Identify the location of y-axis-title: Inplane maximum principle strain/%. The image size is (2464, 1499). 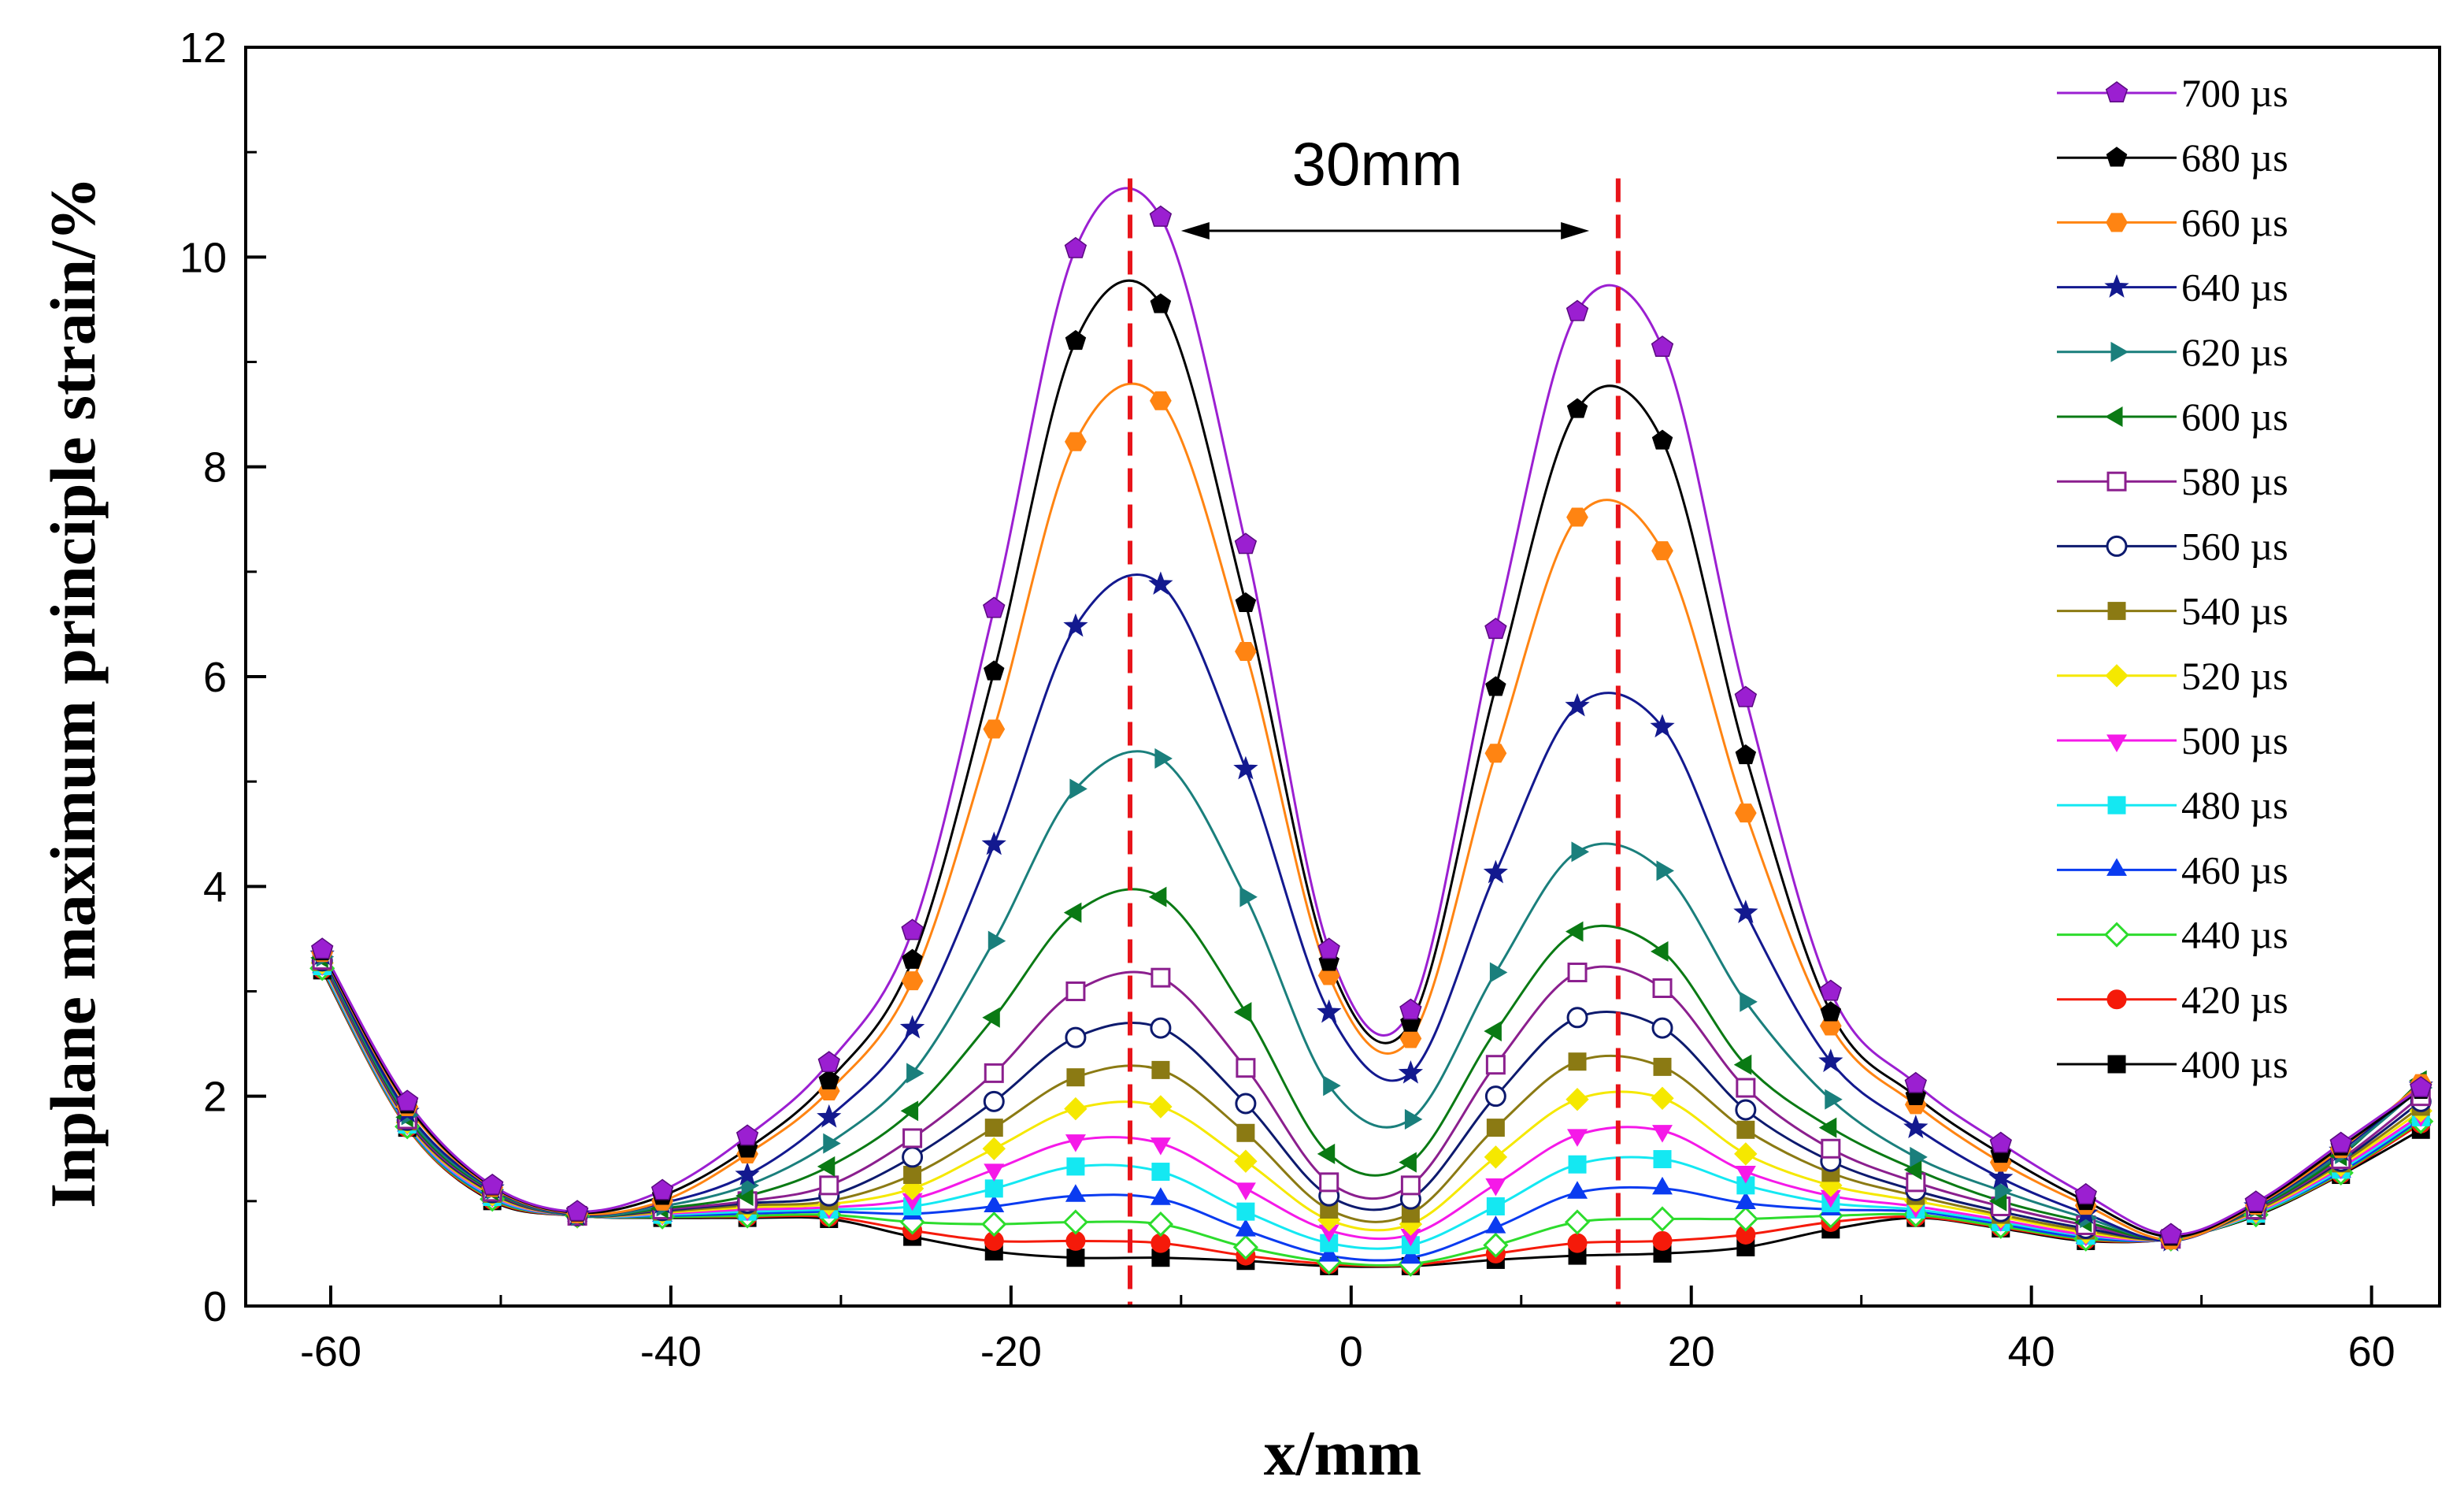
(73, 692).